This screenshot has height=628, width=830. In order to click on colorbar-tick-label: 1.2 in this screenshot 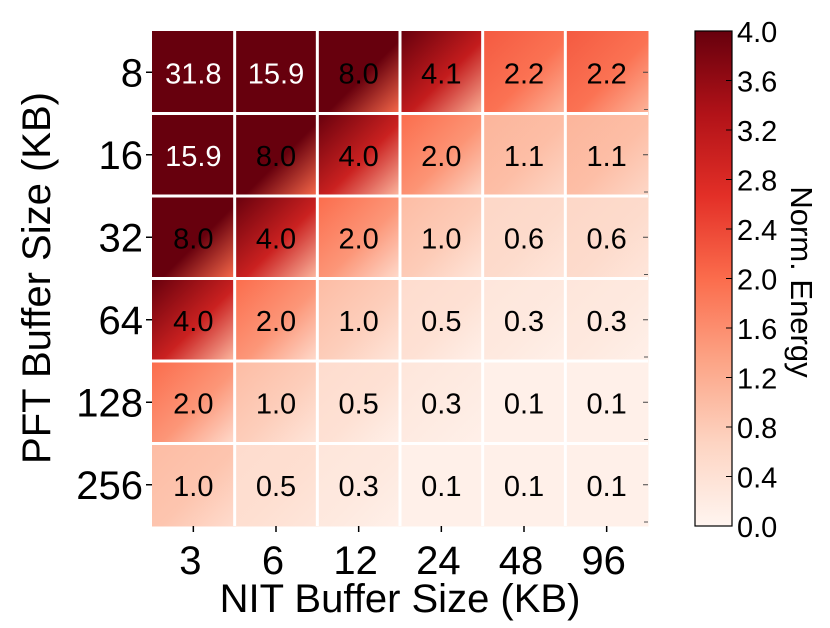, I will do `click(757, 380)`.